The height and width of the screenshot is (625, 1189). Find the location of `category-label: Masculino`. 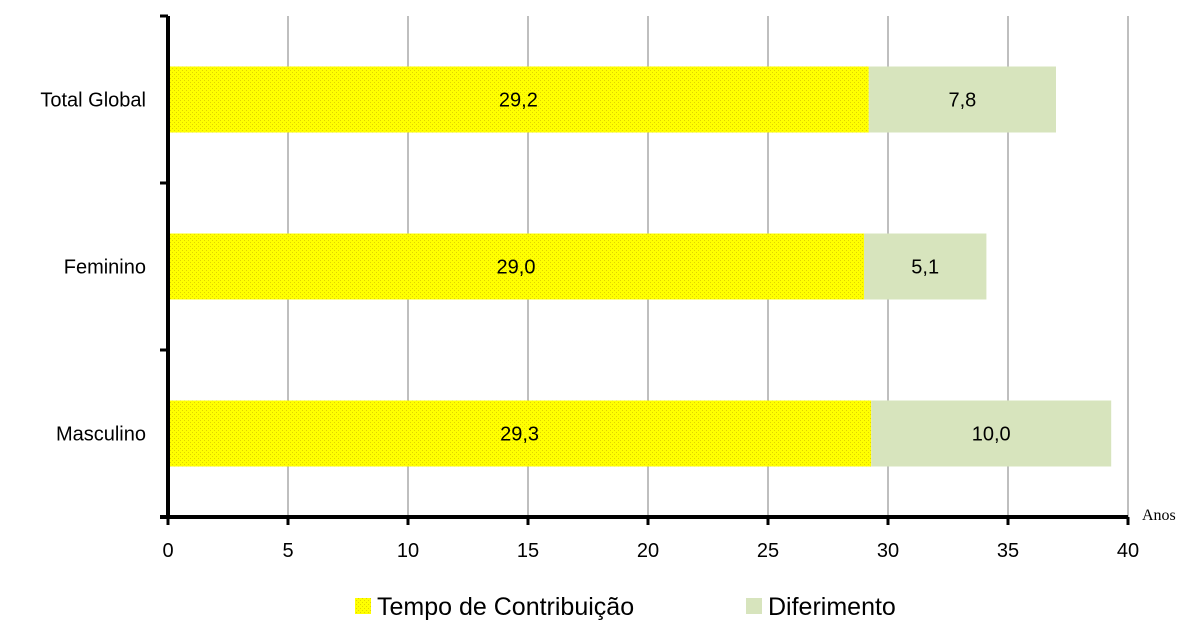

category-label: Masculino is located at coordinates (101, 435).